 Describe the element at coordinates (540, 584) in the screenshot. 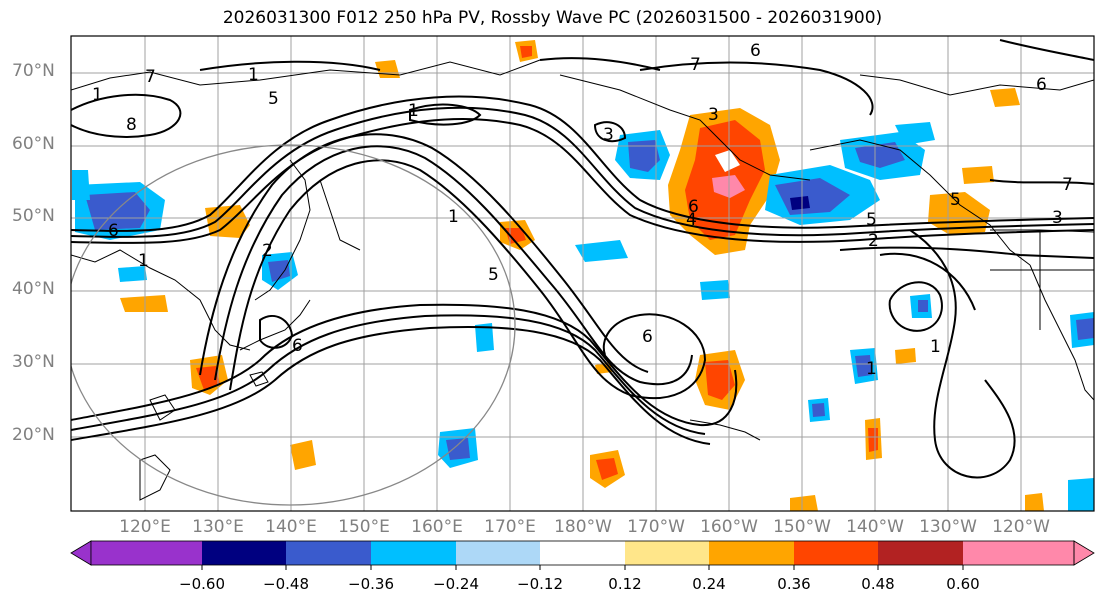

I see `colorbar-tick-label: −0.12` at that location.